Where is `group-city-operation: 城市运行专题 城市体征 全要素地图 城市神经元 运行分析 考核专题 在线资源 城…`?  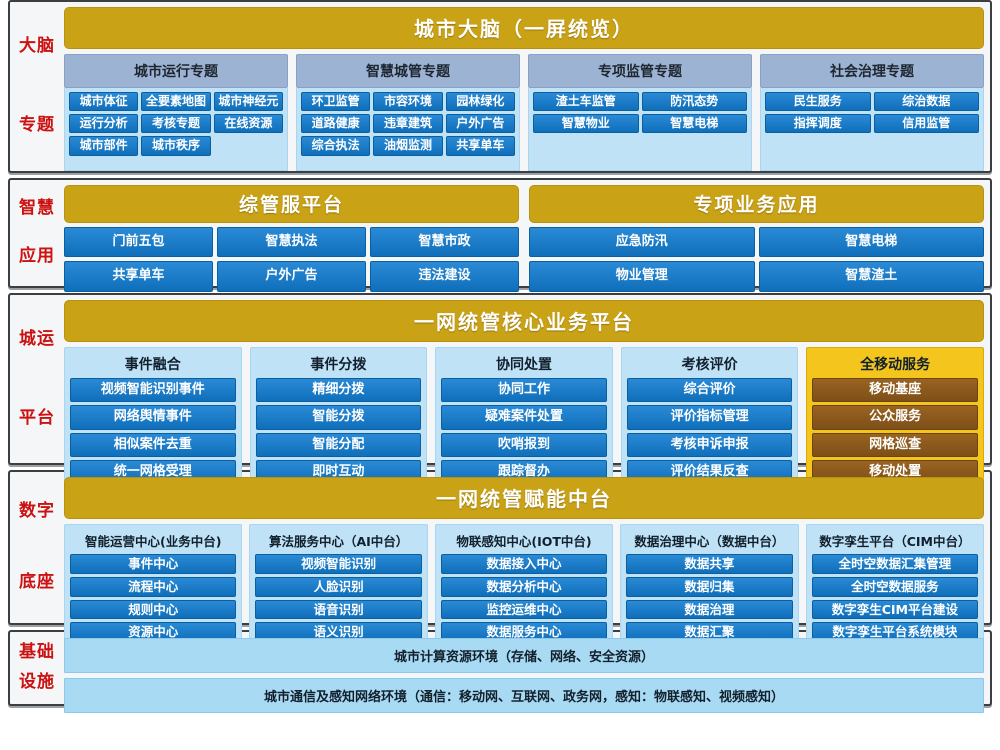
group-city-operation: 城市运行专题 城市体征 全要素地图 城市神经元 运行分析 考核专题 在线资源 城… is located at coordinates (176, 112).